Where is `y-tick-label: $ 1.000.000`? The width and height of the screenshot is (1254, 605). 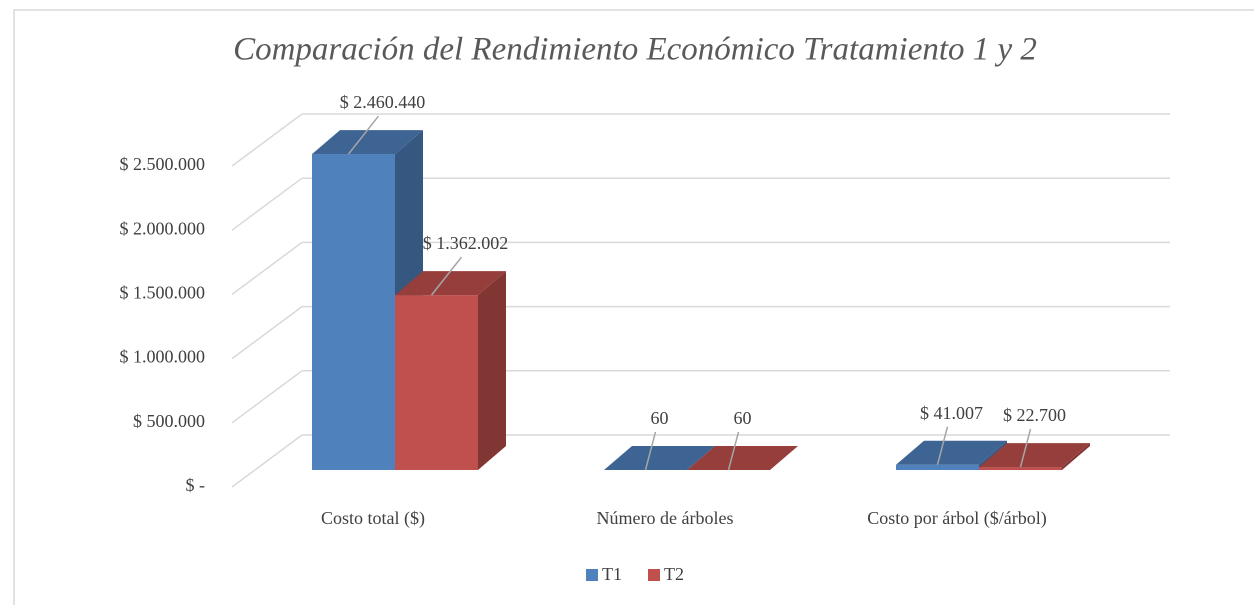 y-tick-label: $ 1.000.000 is located at coordinates (163, 357).